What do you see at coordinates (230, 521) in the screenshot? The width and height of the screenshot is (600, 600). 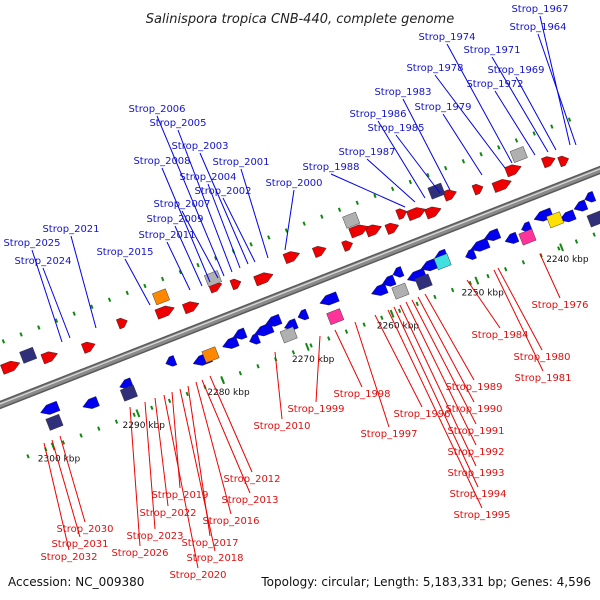 I see `reverse-gene-label: Strop_2016` at bounding box center [230, 521].